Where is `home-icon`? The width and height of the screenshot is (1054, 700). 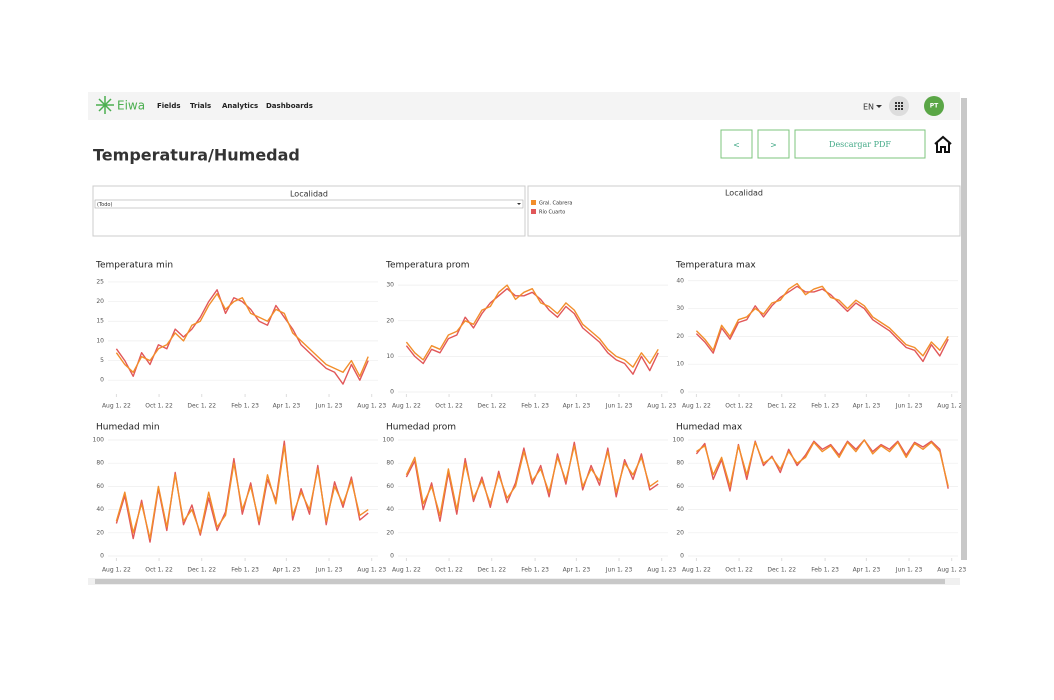
home-icon is located at coordinates (943, 144).